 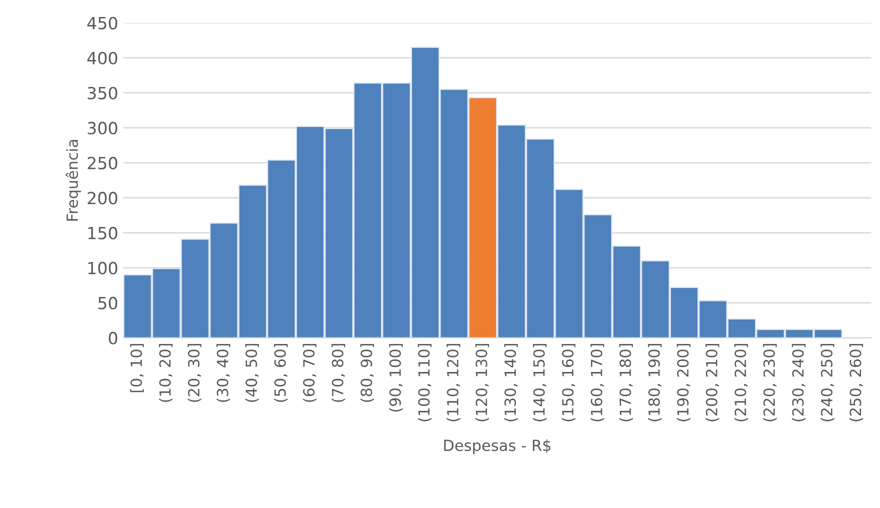 What do you see at coordinates (223, 373) in the screenshot?
I see `x-tick-label: (30, 40]` at bounding box center [223, 373].